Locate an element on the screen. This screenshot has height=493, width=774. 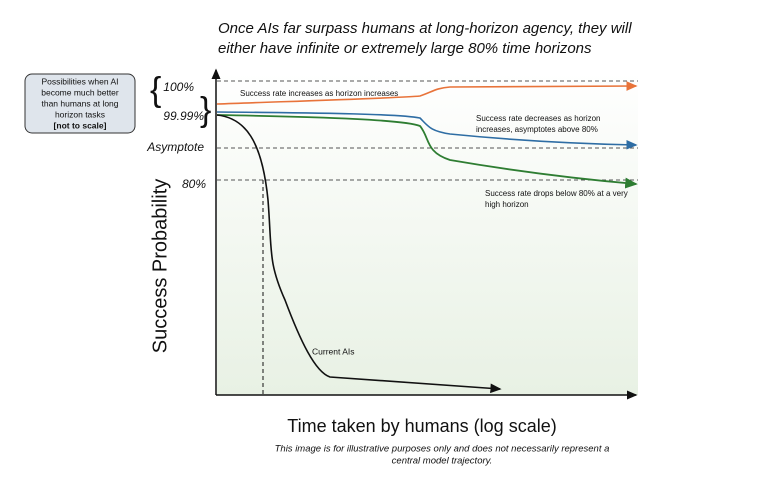
annotation: Current AIs is located at coordinates (333, 351).